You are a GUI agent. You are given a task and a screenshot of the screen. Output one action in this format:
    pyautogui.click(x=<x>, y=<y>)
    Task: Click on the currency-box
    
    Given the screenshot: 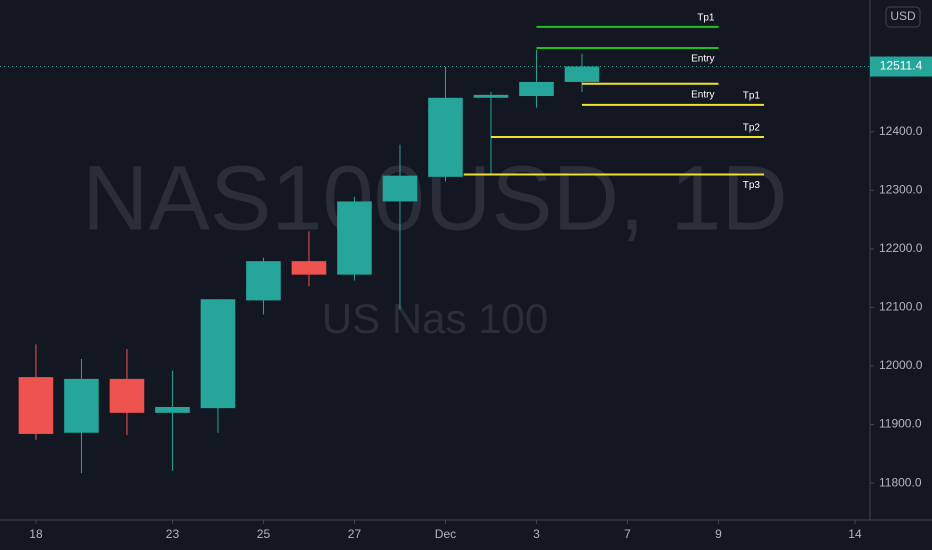 What is the action you would take?
    pyautogui.click(x=903, y=17)
    